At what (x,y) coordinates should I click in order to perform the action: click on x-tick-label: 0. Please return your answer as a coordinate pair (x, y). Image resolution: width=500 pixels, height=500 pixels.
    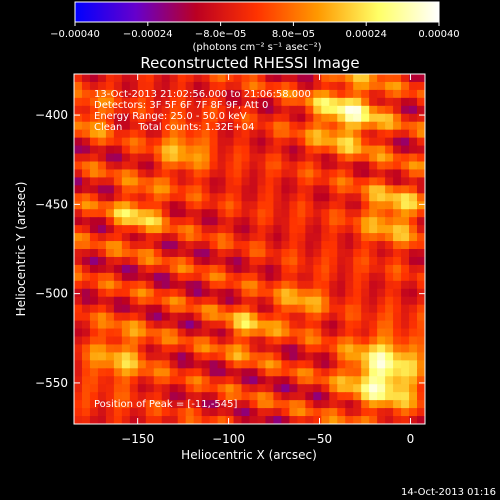
    Looking at the image, I should click on (411, 439).